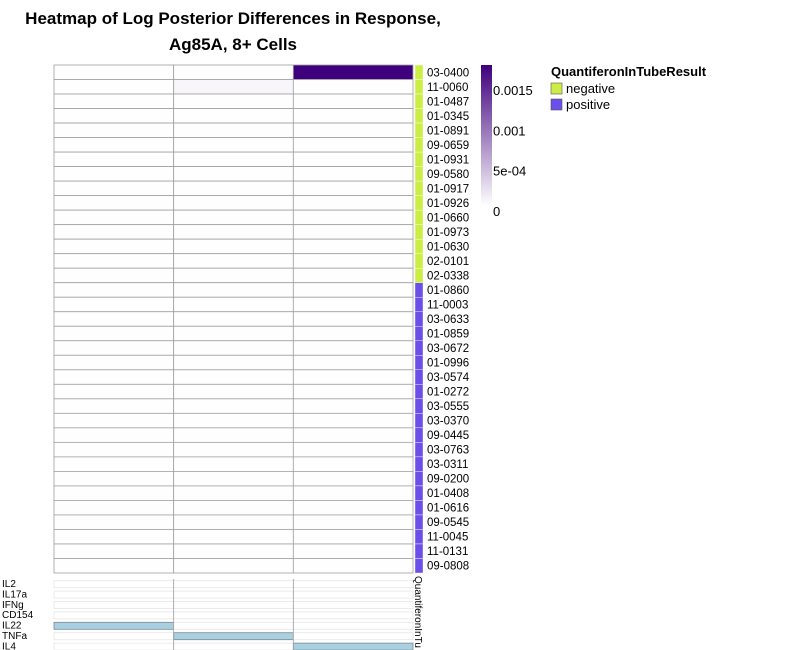  What do you see at coordinates (448, 102) in the screenshot?
I see `row-label: 01-0487` at bounding box center [448, 102].